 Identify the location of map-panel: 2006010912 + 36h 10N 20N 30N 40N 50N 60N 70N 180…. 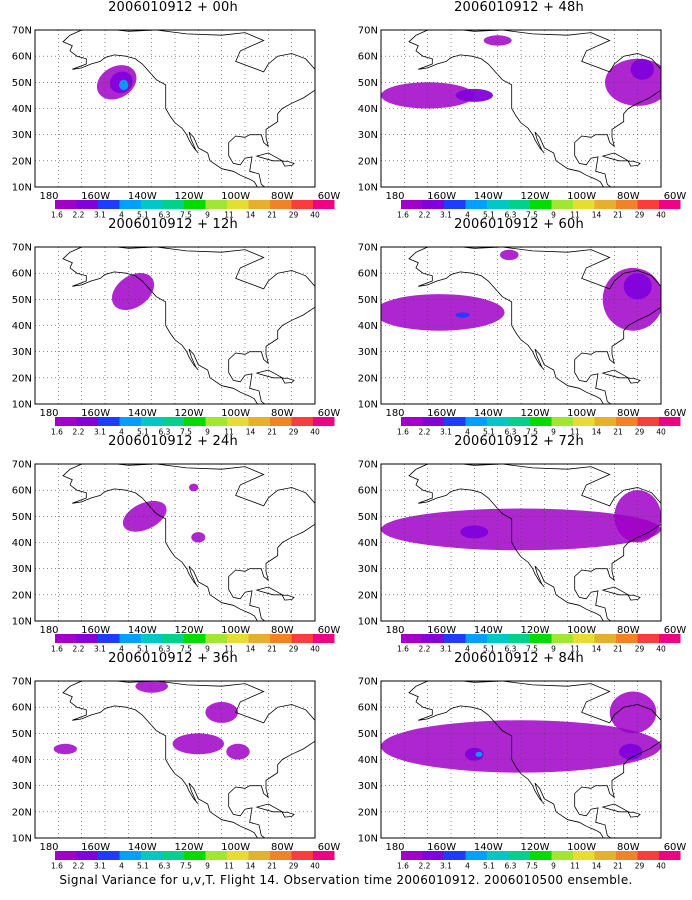
(173, 761).